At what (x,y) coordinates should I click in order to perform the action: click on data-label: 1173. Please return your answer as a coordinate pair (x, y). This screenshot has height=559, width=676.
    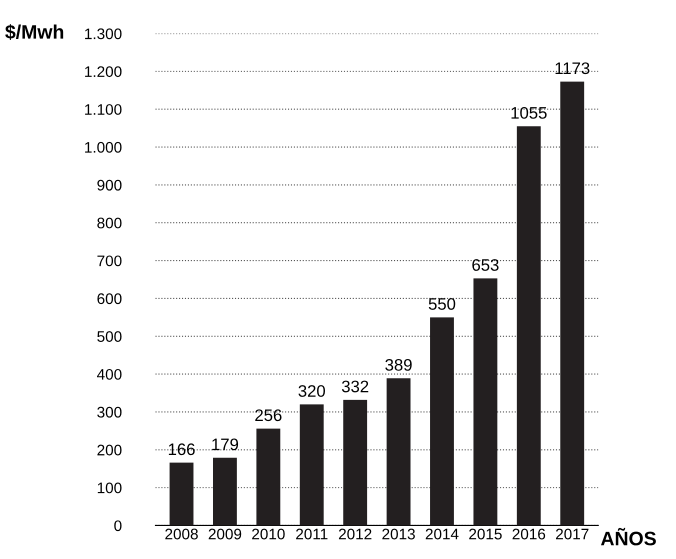
    Looking at the image, I should click on (573, 68).